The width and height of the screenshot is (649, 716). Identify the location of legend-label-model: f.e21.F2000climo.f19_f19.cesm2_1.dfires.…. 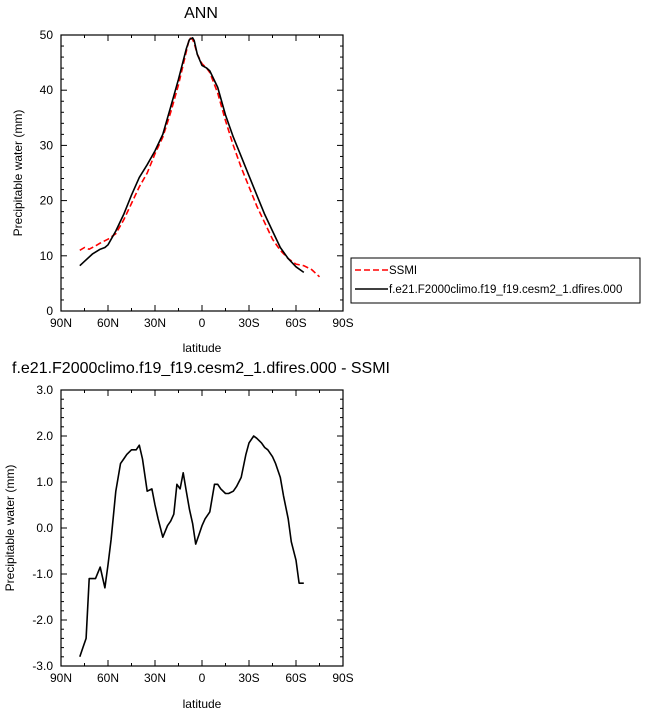
(505, 290).